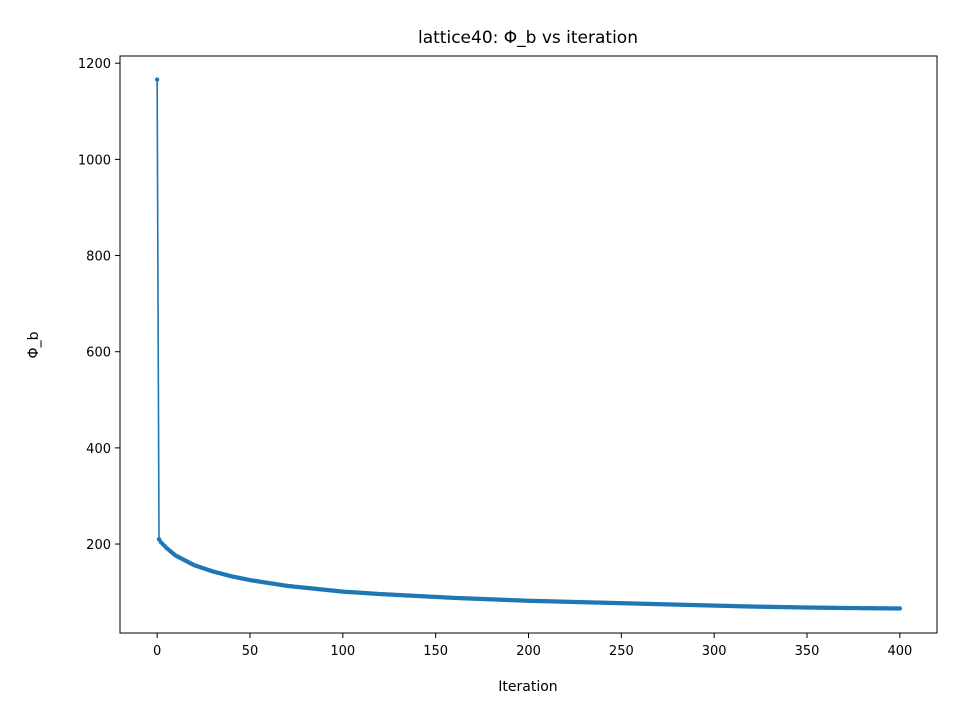 This screenshot has width=960, height=720. I want to click on y-tick-label: 400, so click(98, 449).